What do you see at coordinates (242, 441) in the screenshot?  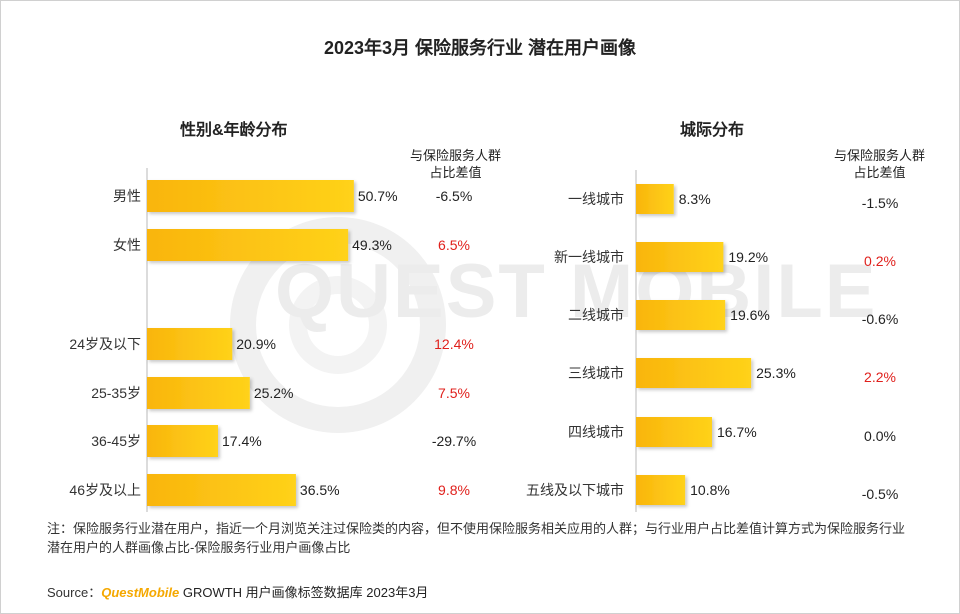 I see `value-label: 17.4%` at bounding box center [242, 441].